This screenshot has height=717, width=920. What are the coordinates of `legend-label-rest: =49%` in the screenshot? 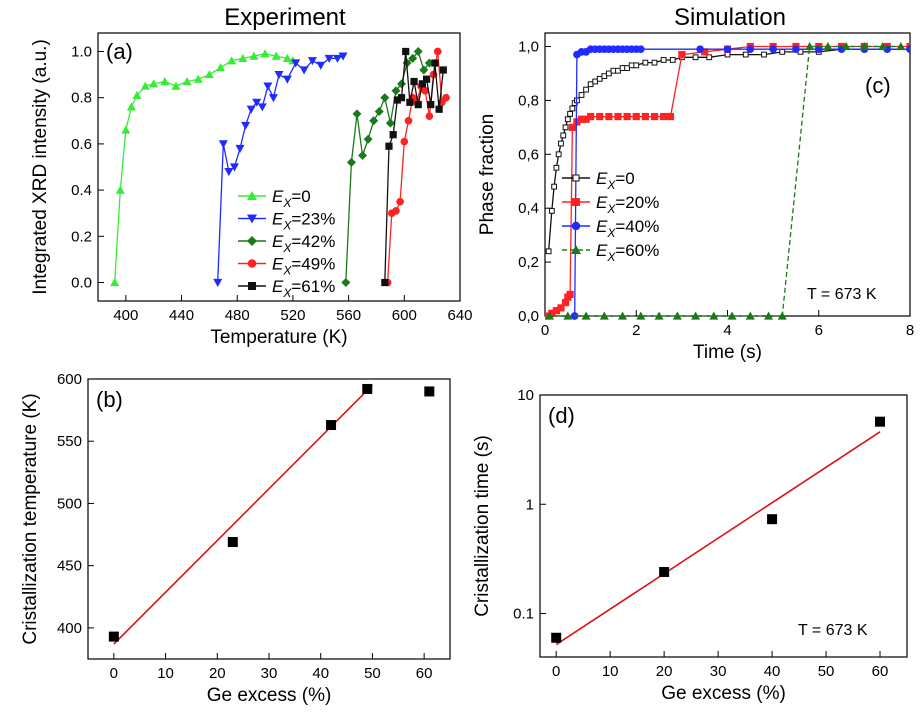 It's located at (313, 264).